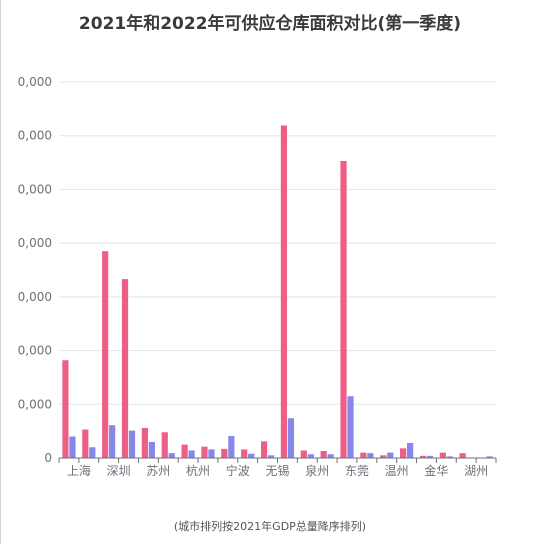 This screenshot has height=544, width=540. What do you see at coordinates (277, 460) in the screenshot?
I see `x-axis` at bounding box center [277, 460].